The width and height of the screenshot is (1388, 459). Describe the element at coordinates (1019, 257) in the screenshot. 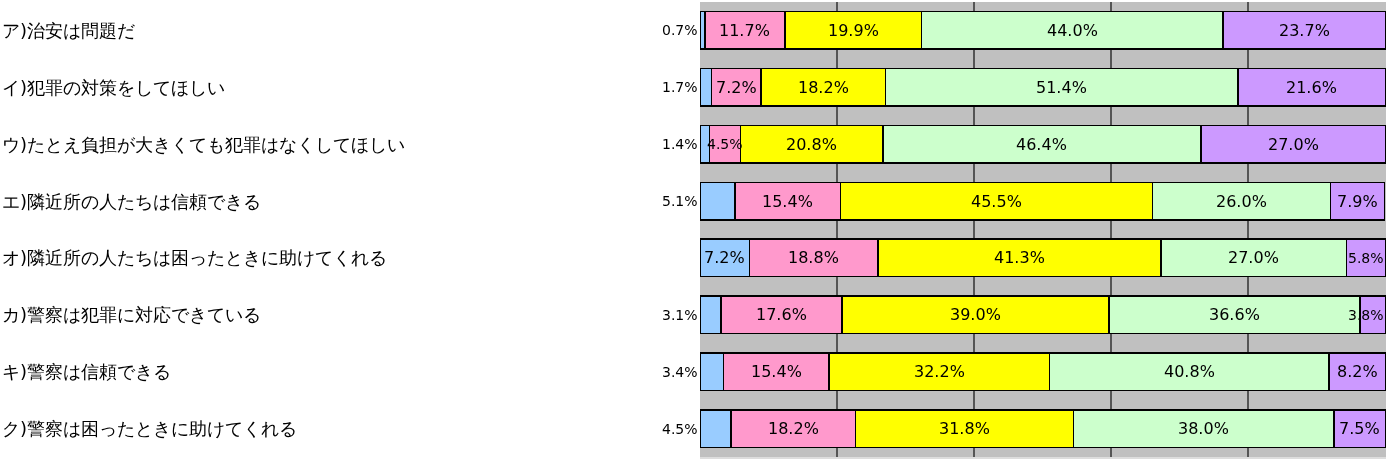

I see `data-label: 41.3%` at that location.